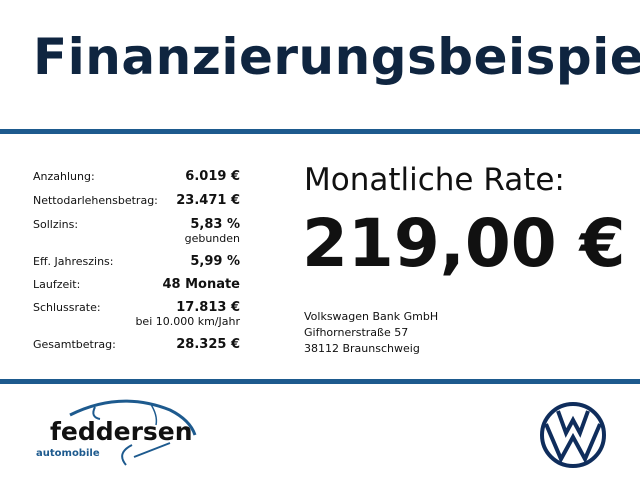 The image size is (640, 480). What do you see at coordinates (68, 453) in the screenshot?
I see `dealer-sub: automobile` at bounding box center [68, 453].